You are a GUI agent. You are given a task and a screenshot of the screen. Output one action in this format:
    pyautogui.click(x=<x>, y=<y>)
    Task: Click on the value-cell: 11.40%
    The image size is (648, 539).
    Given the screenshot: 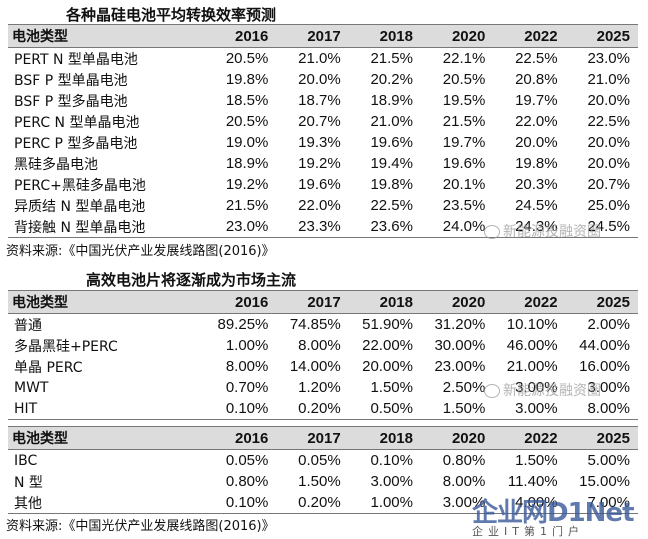 What is the action you would take?
    pyautogui.click(x=532, y=481)
    